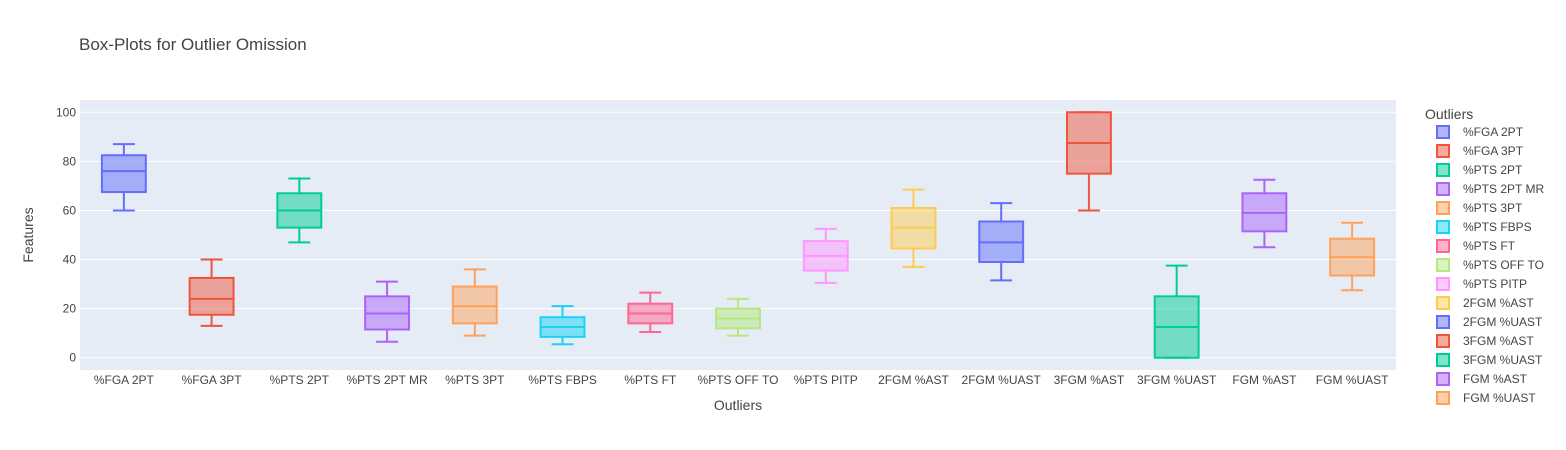  What do you see at coordinates (738, 405) in the screenshot?
I see `x-axis-title: Outliers` at bounding box center [738, 405].